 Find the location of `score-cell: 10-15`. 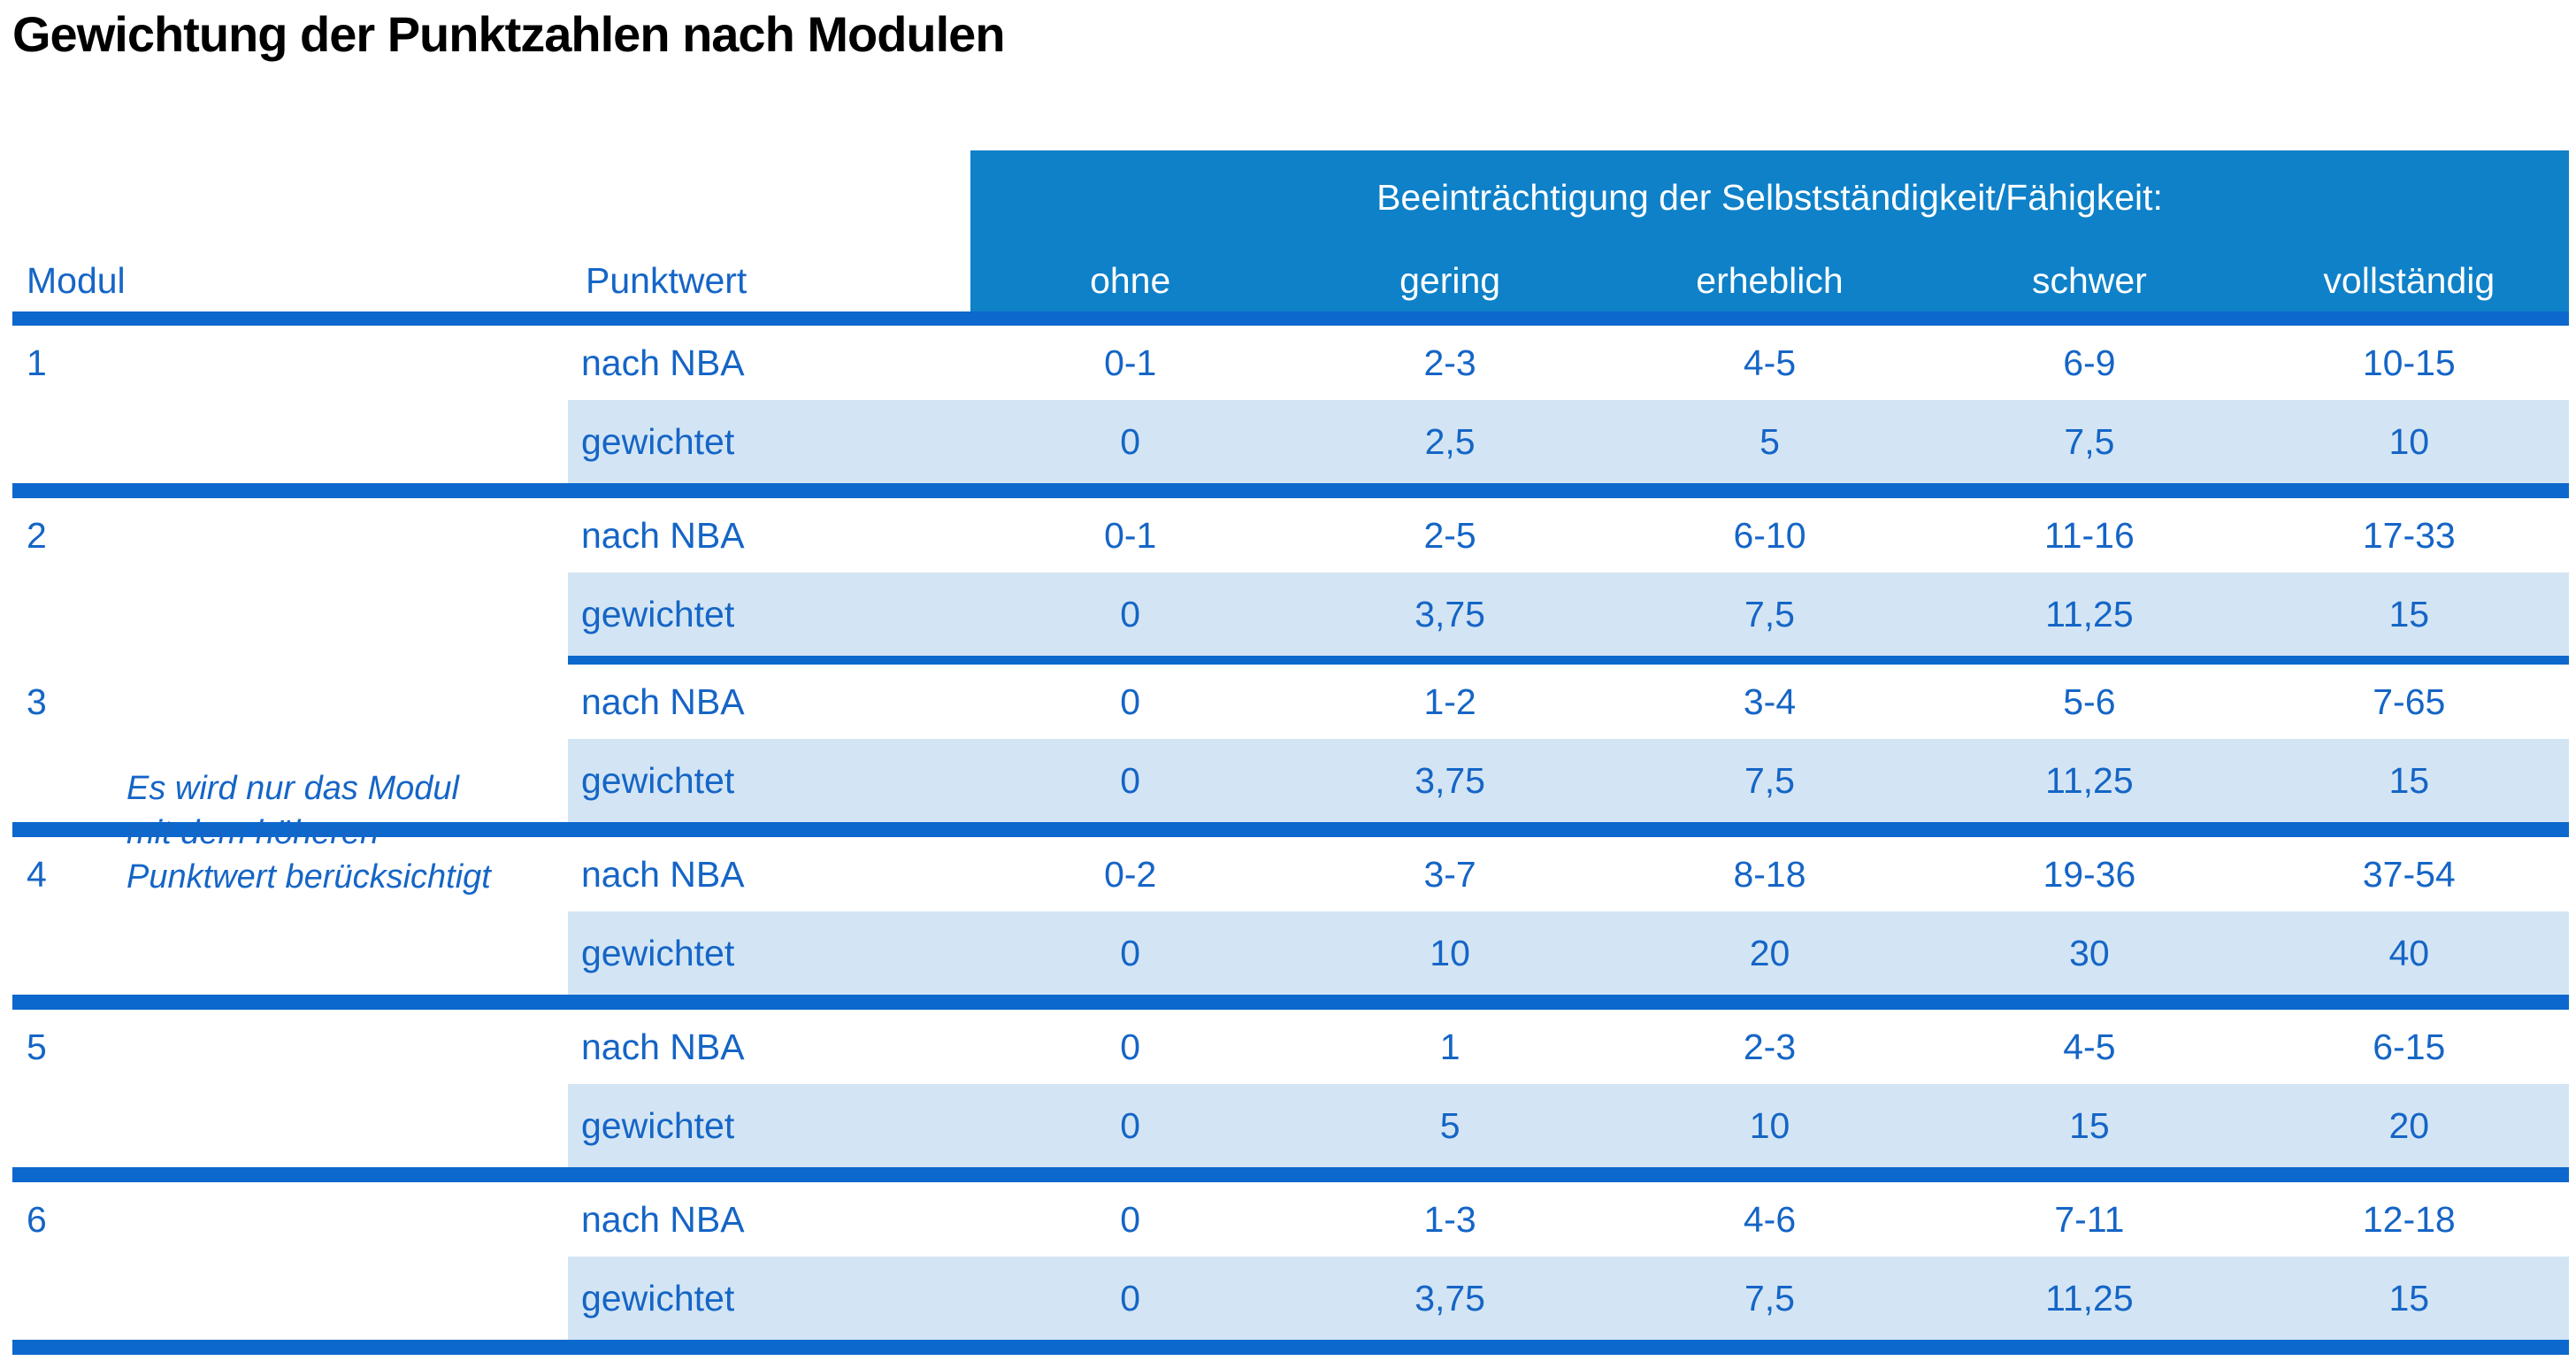

score-cell: 10-15 is located at coordinates (2409, 362).